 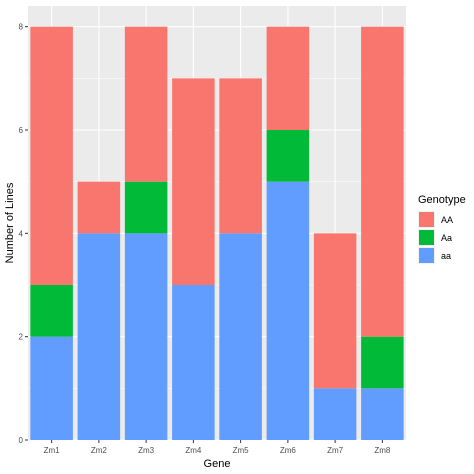 I want to click on bar-Zm1-AA, so click(x=51, y=156).